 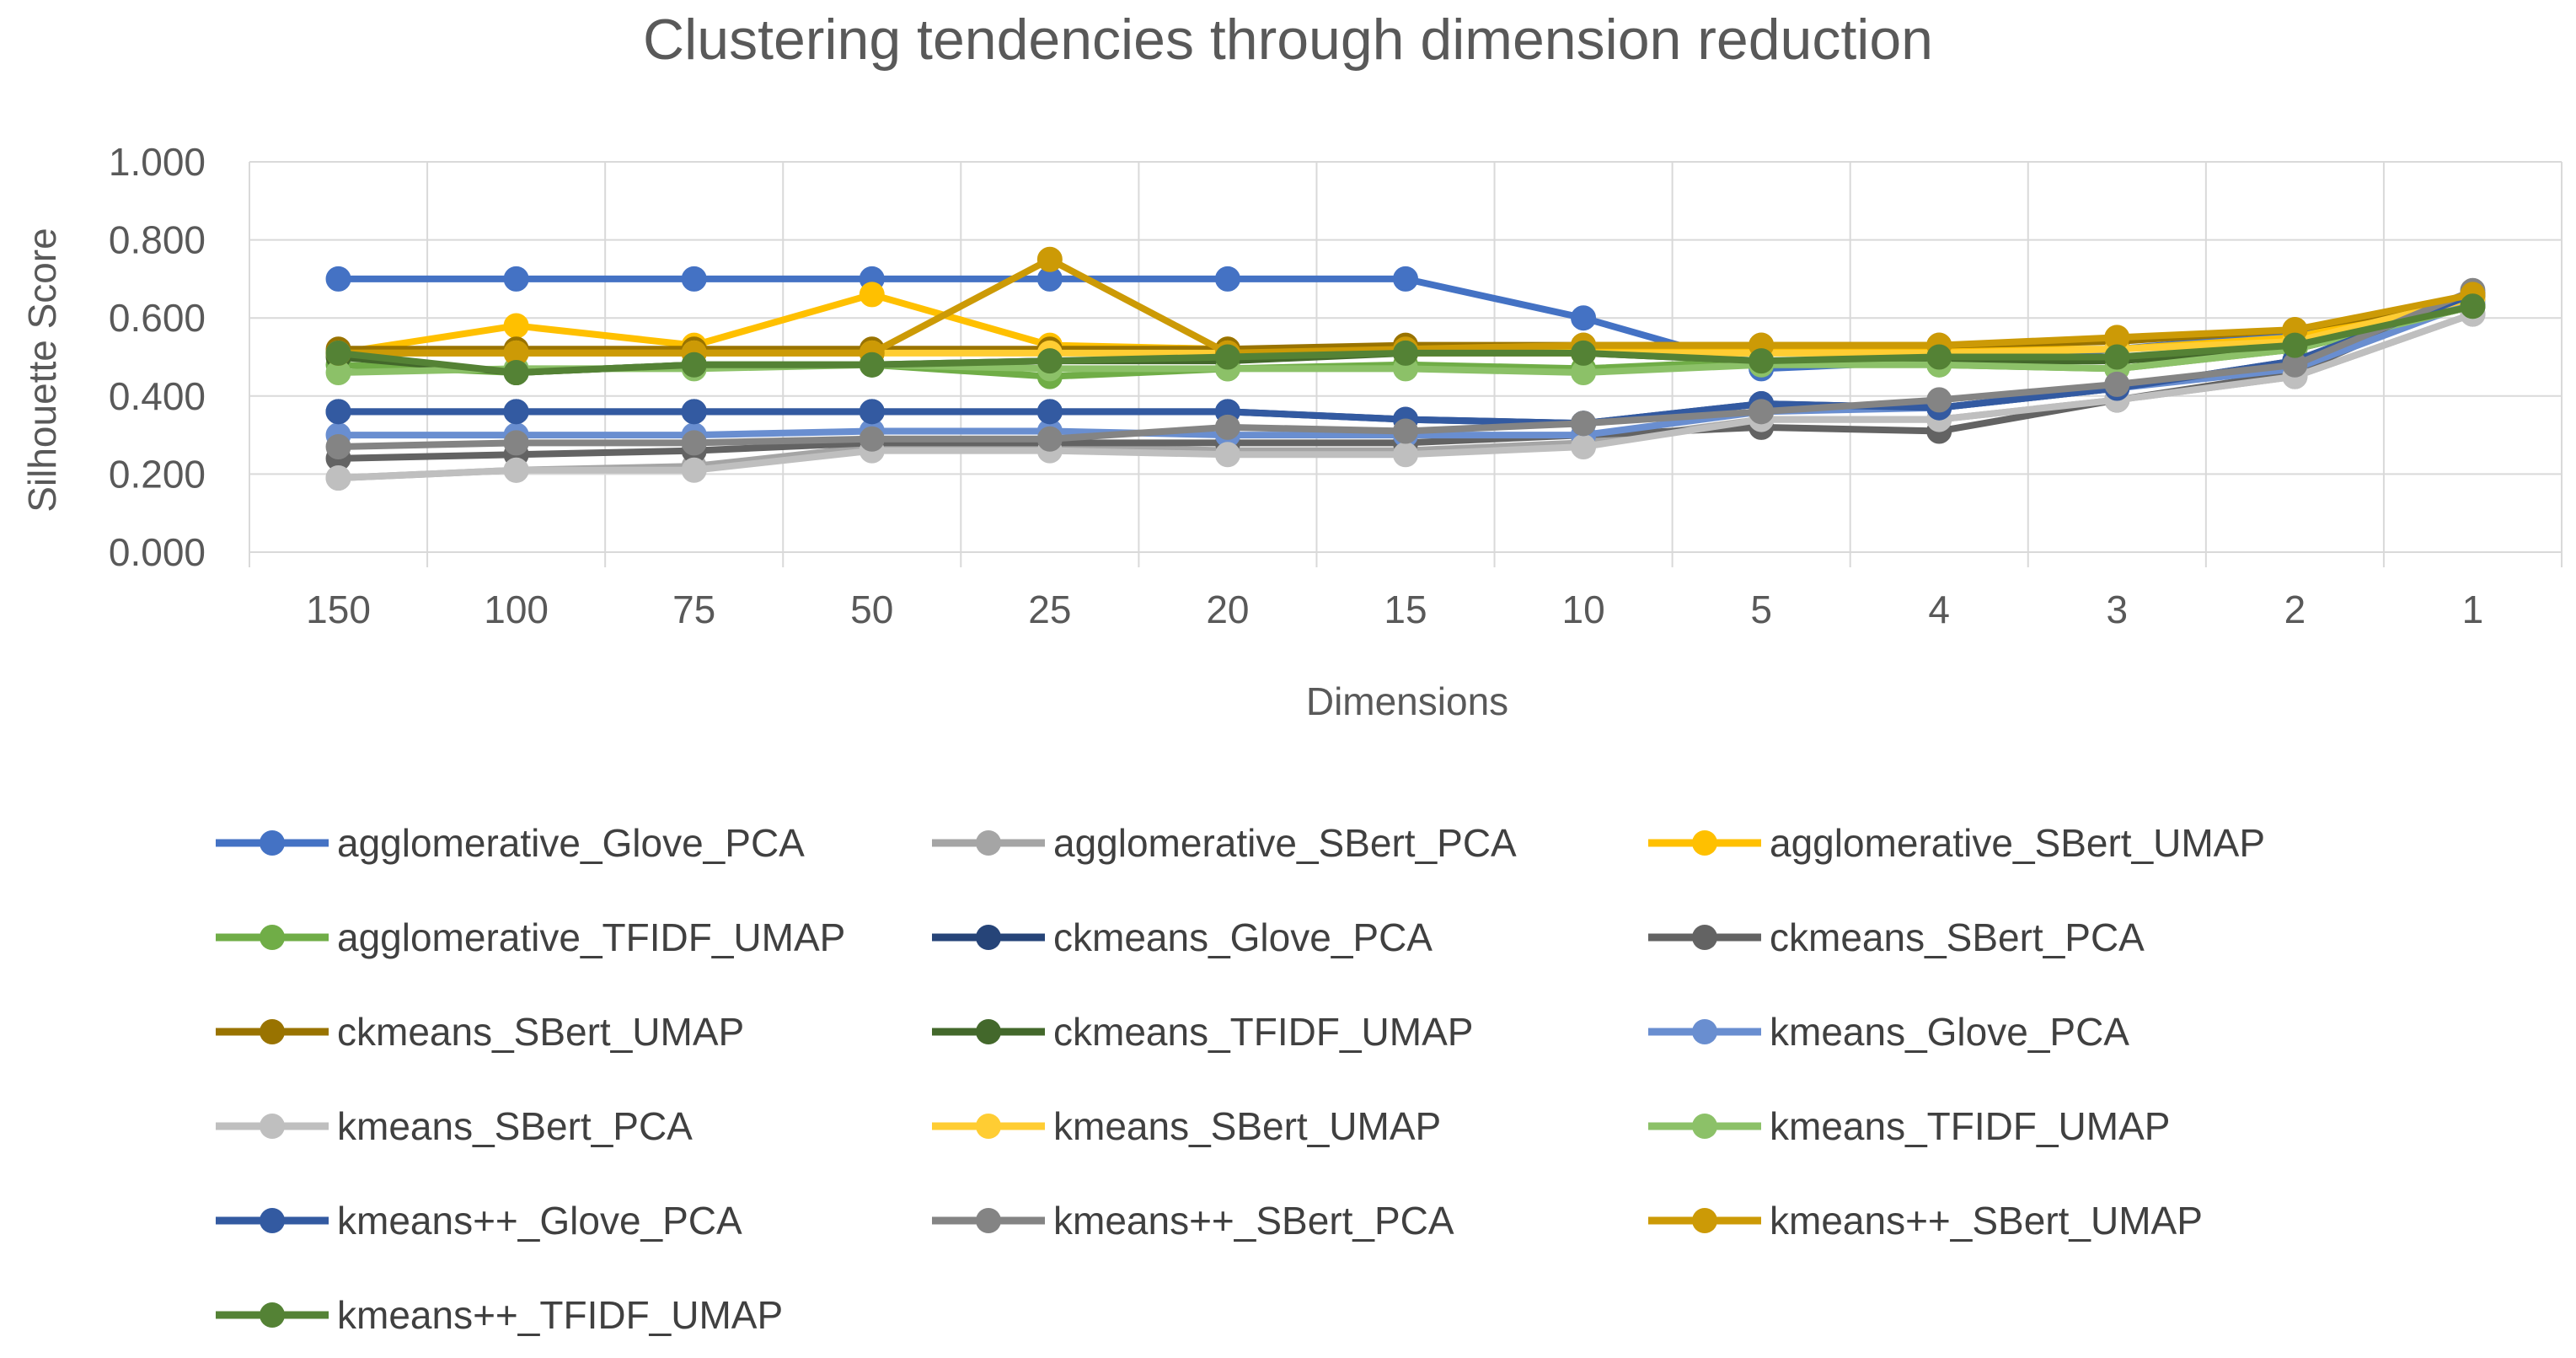 What do you see at coordinates (2018, 843) in the screenshot?
I see `legend-label: agglomerative_SBert_UMAP` at bounding box center [2018, 843].